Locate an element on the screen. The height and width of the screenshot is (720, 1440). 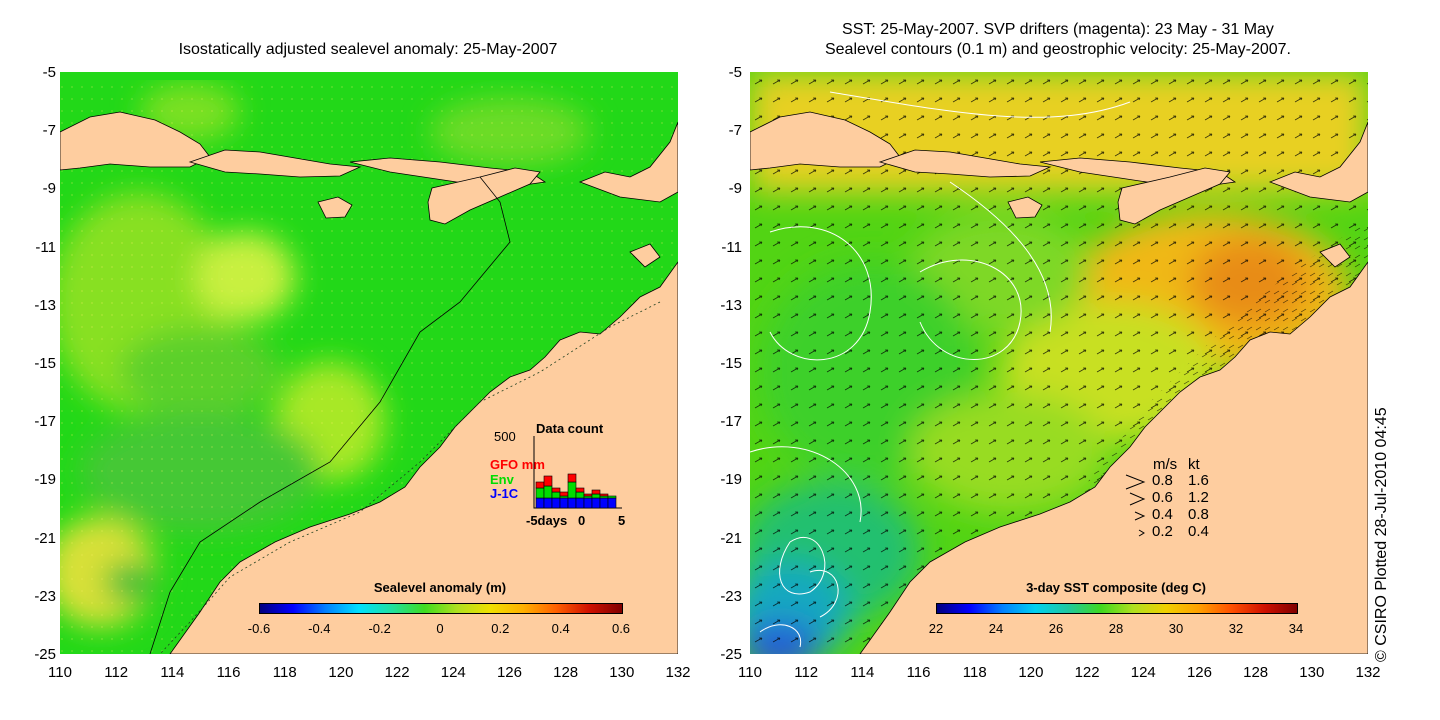
data-count-title: Data count is located at coordinates (570, 428).